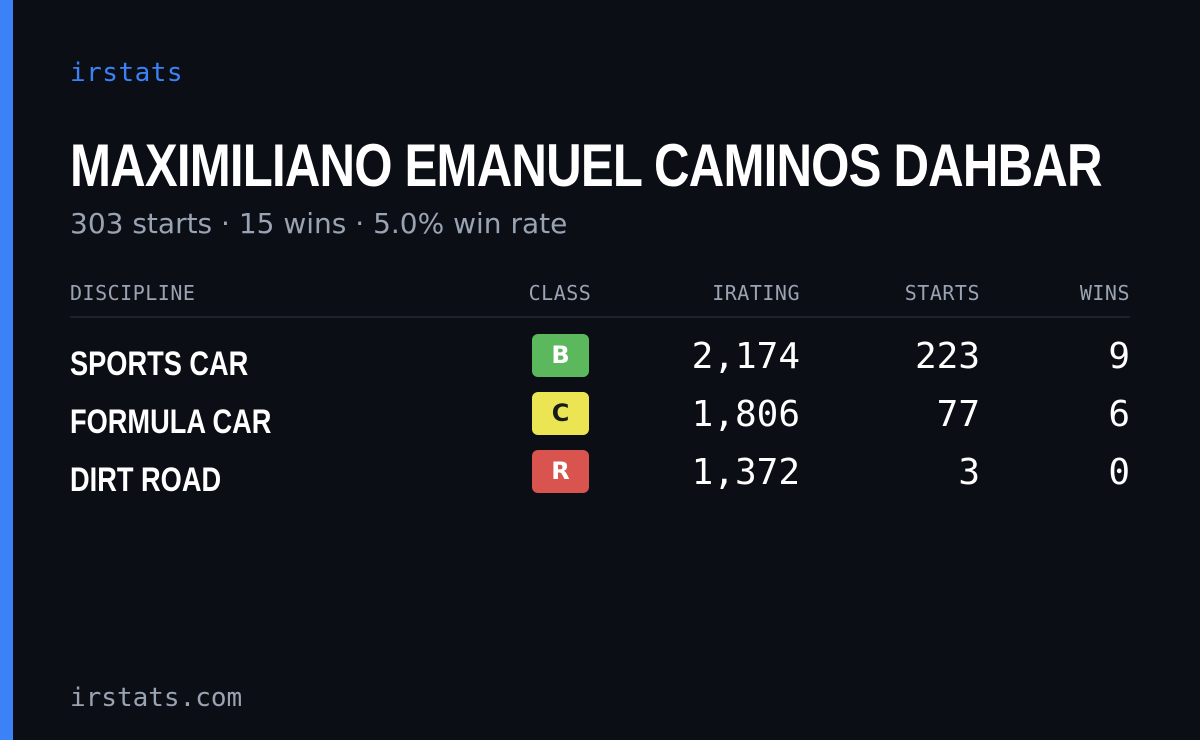  Describe the element at coordinates (127, 73) in the screenshot. I see `brand-logo-text: irstats` at that location.